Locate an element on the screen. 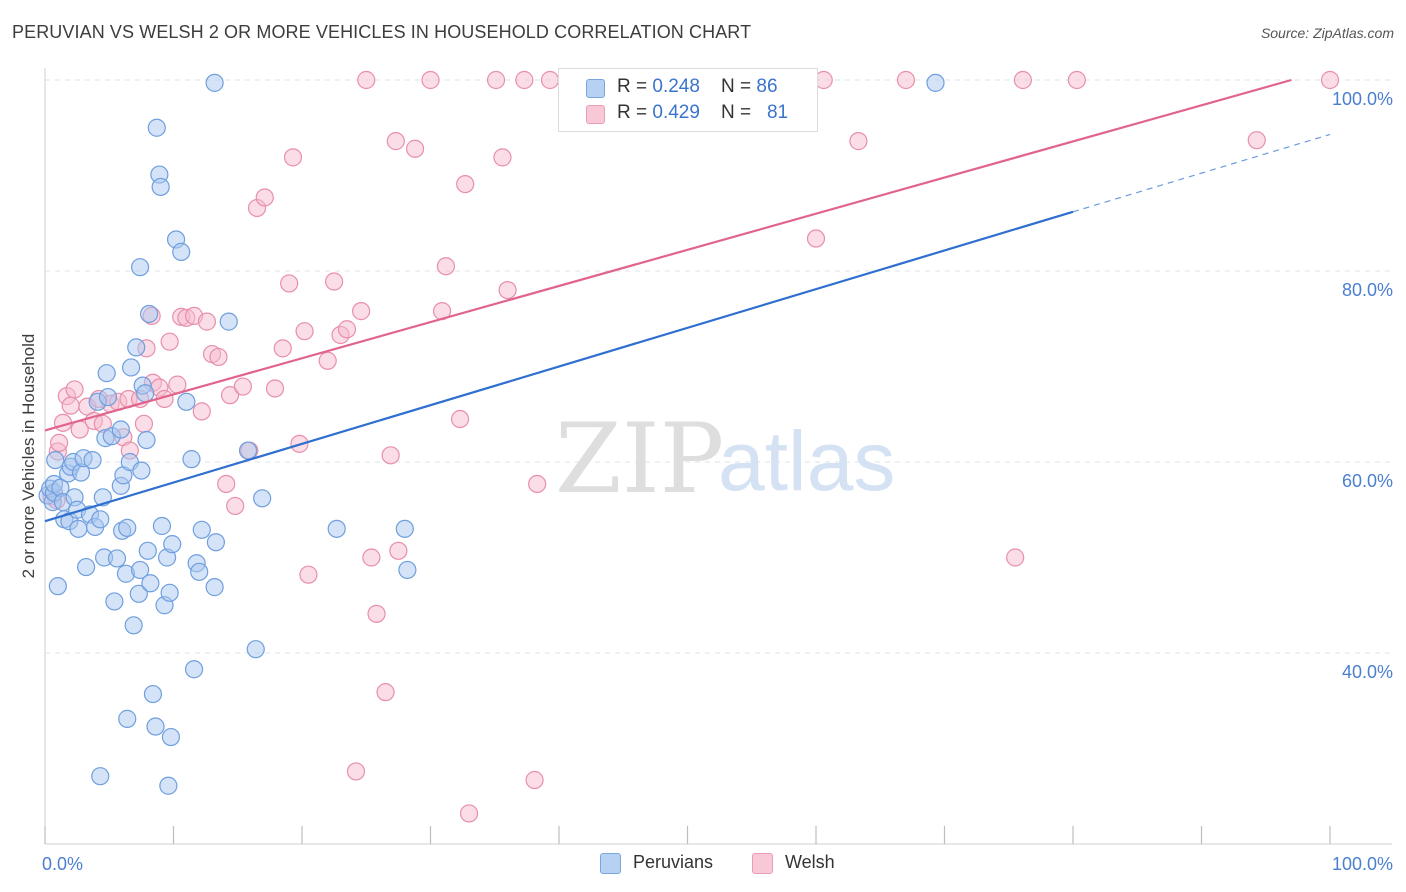 The height and width of the screenshot is (892, 1406). peruvians-trend-extension is located at coordinates (1201, 173).